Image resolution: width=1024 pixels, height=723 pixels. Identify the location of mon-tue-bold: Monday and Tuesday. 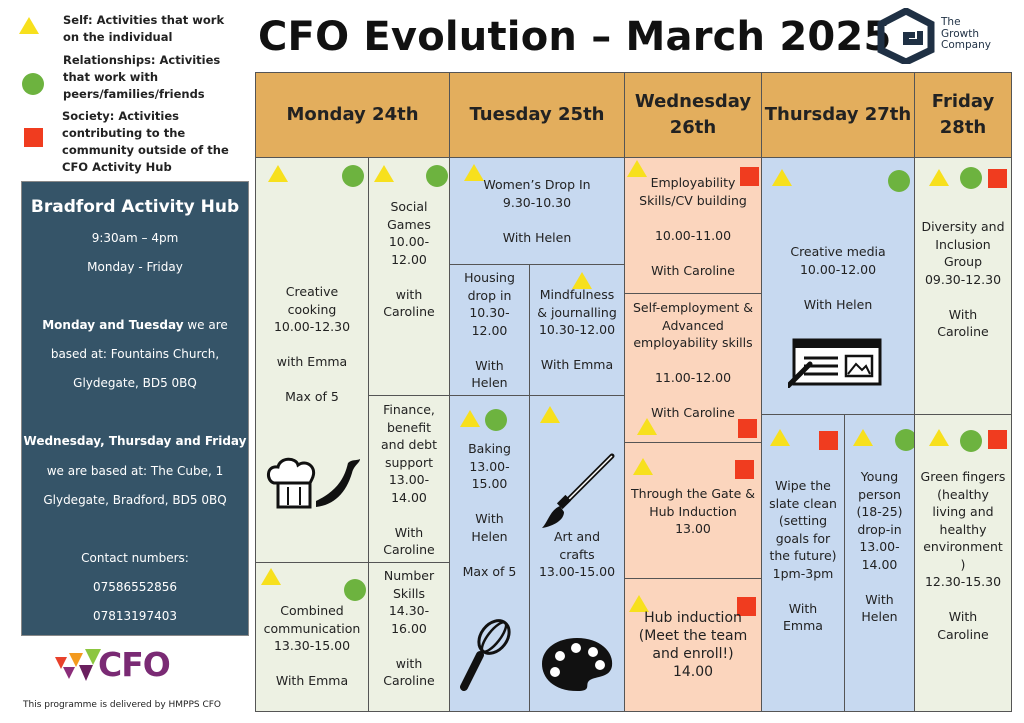
(113, 325).